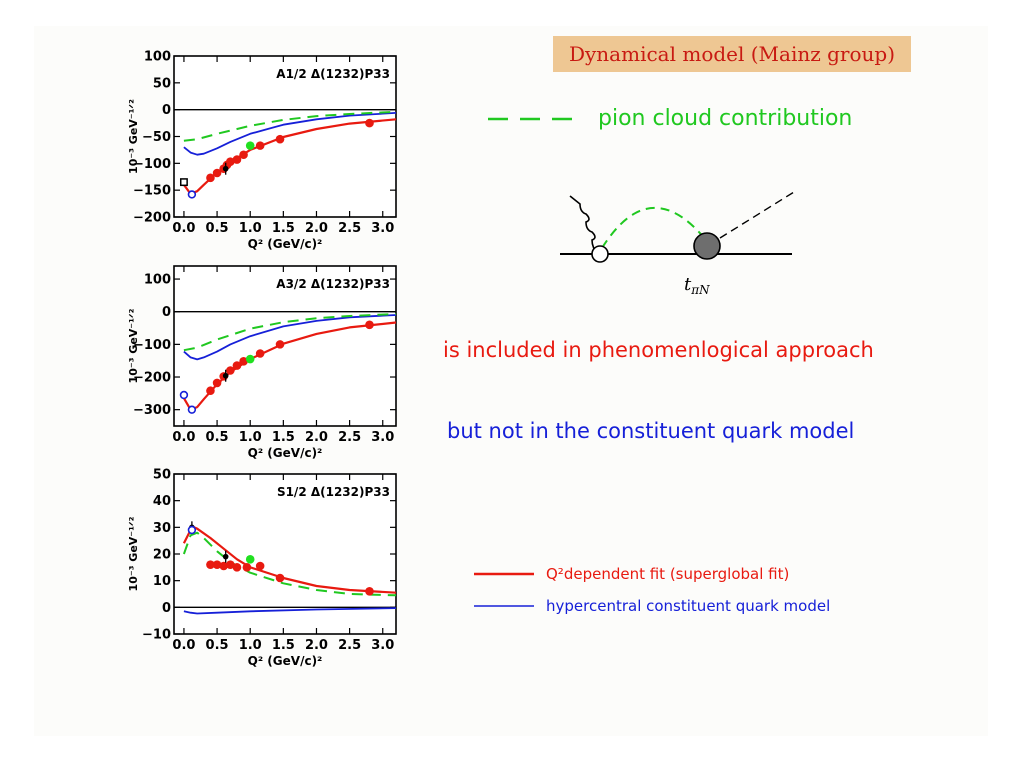  I want to click on red-line-icon, so click(504, 574).